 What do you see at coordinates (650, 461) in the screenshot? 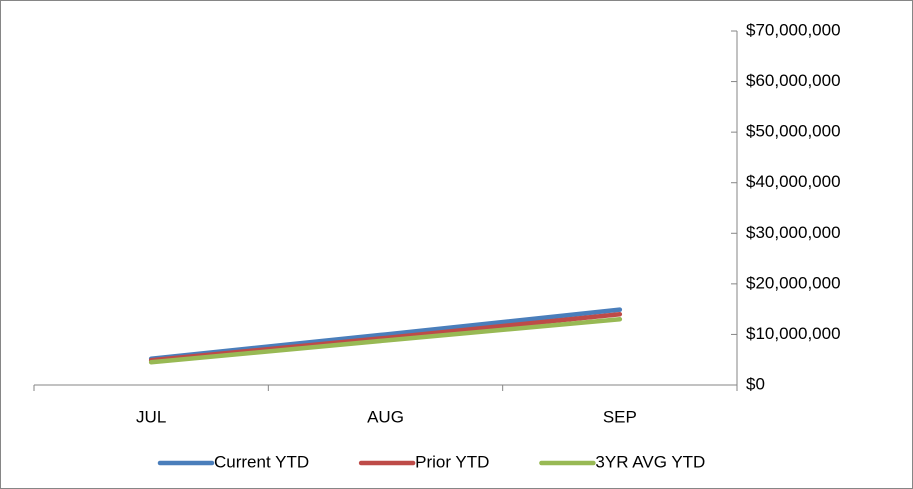
I see `legend-label: 3YR AVG YTD` at bounding box center [650, 461].